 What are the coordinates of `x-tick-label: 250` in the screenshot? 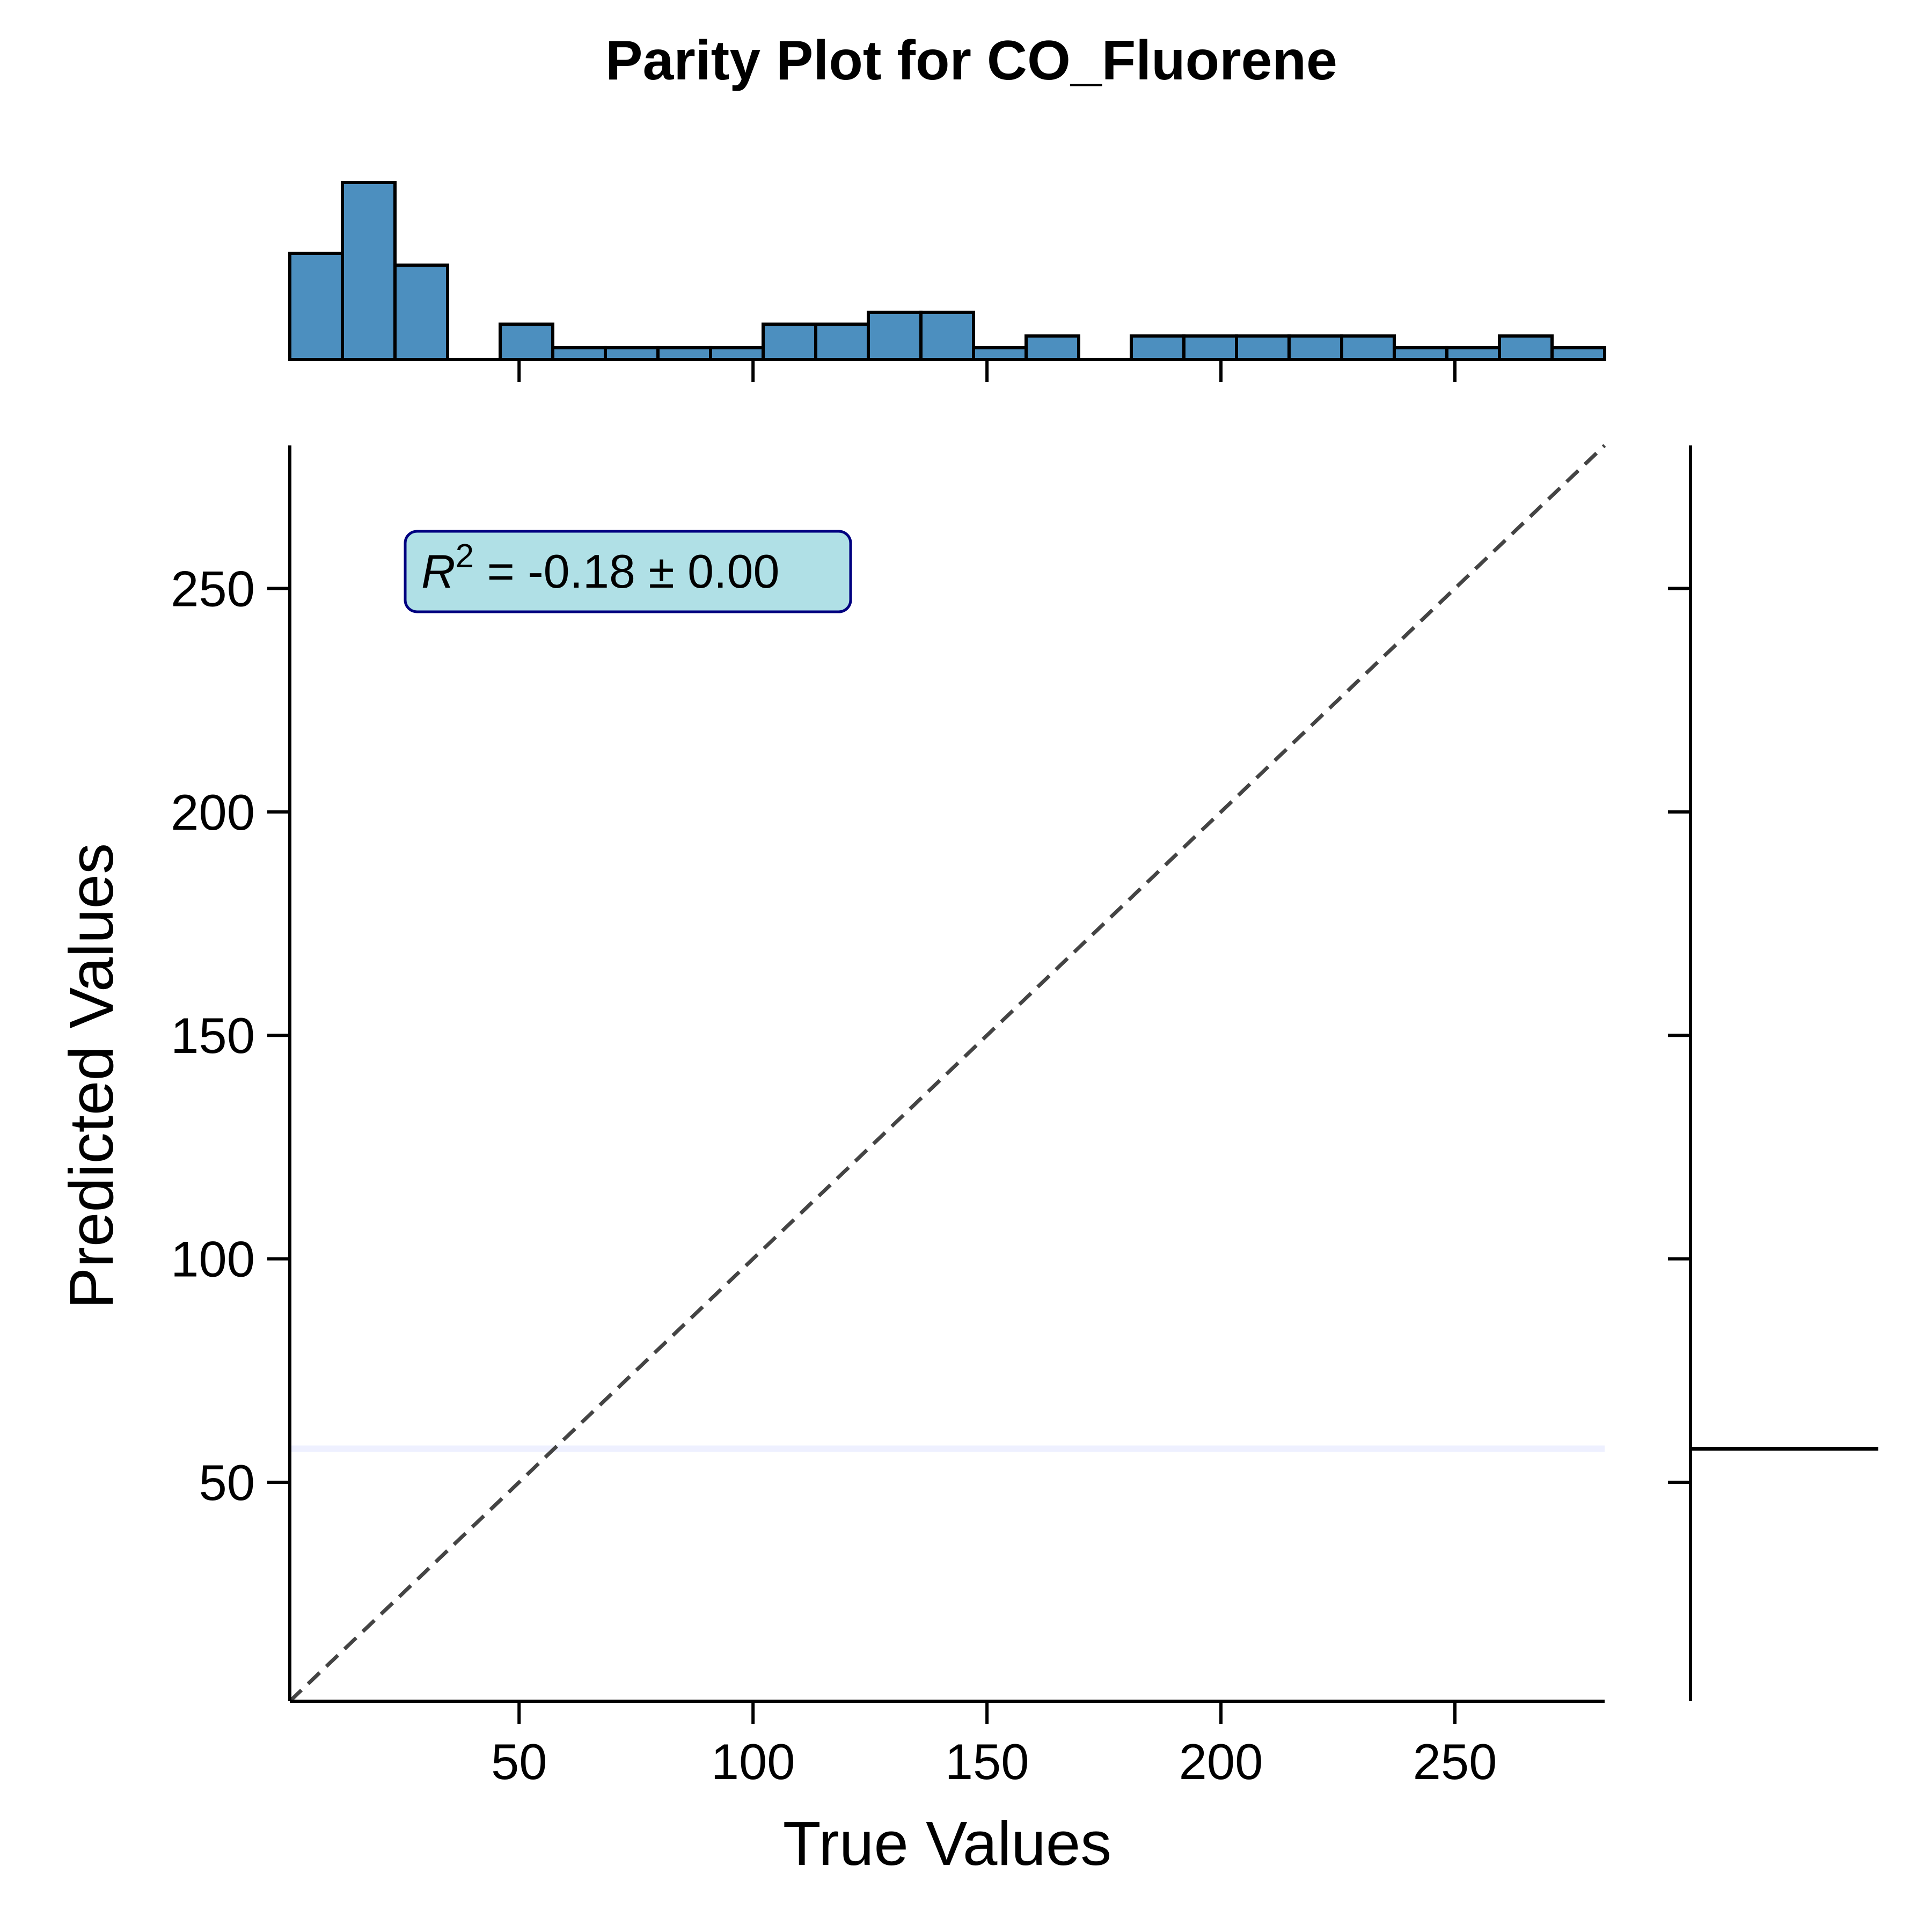 It's located at (1455, 1761).